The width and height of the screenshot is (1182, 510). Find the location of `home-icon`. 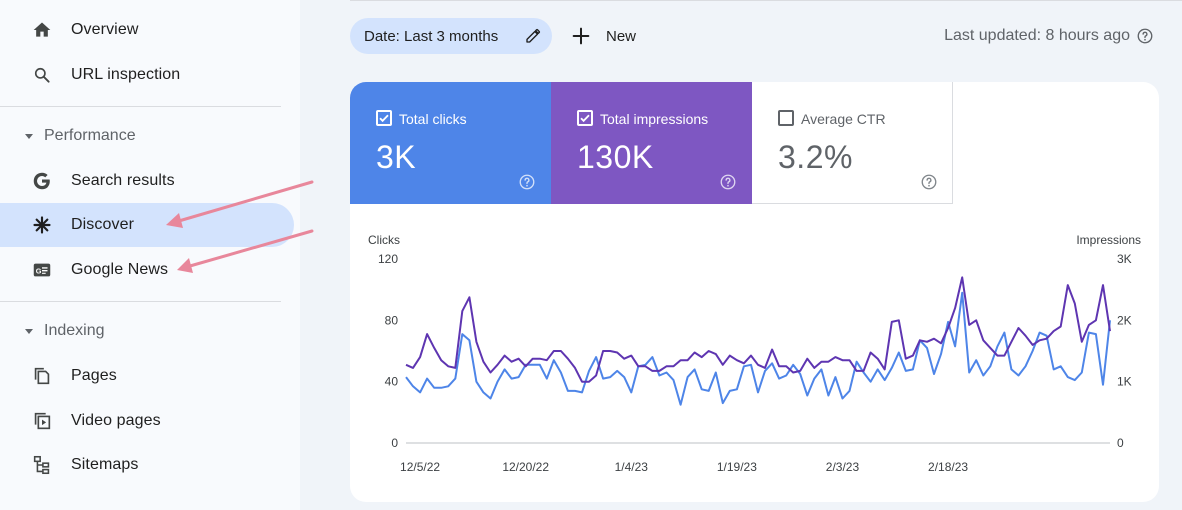

home-icon is located at coordinates (42, 30).